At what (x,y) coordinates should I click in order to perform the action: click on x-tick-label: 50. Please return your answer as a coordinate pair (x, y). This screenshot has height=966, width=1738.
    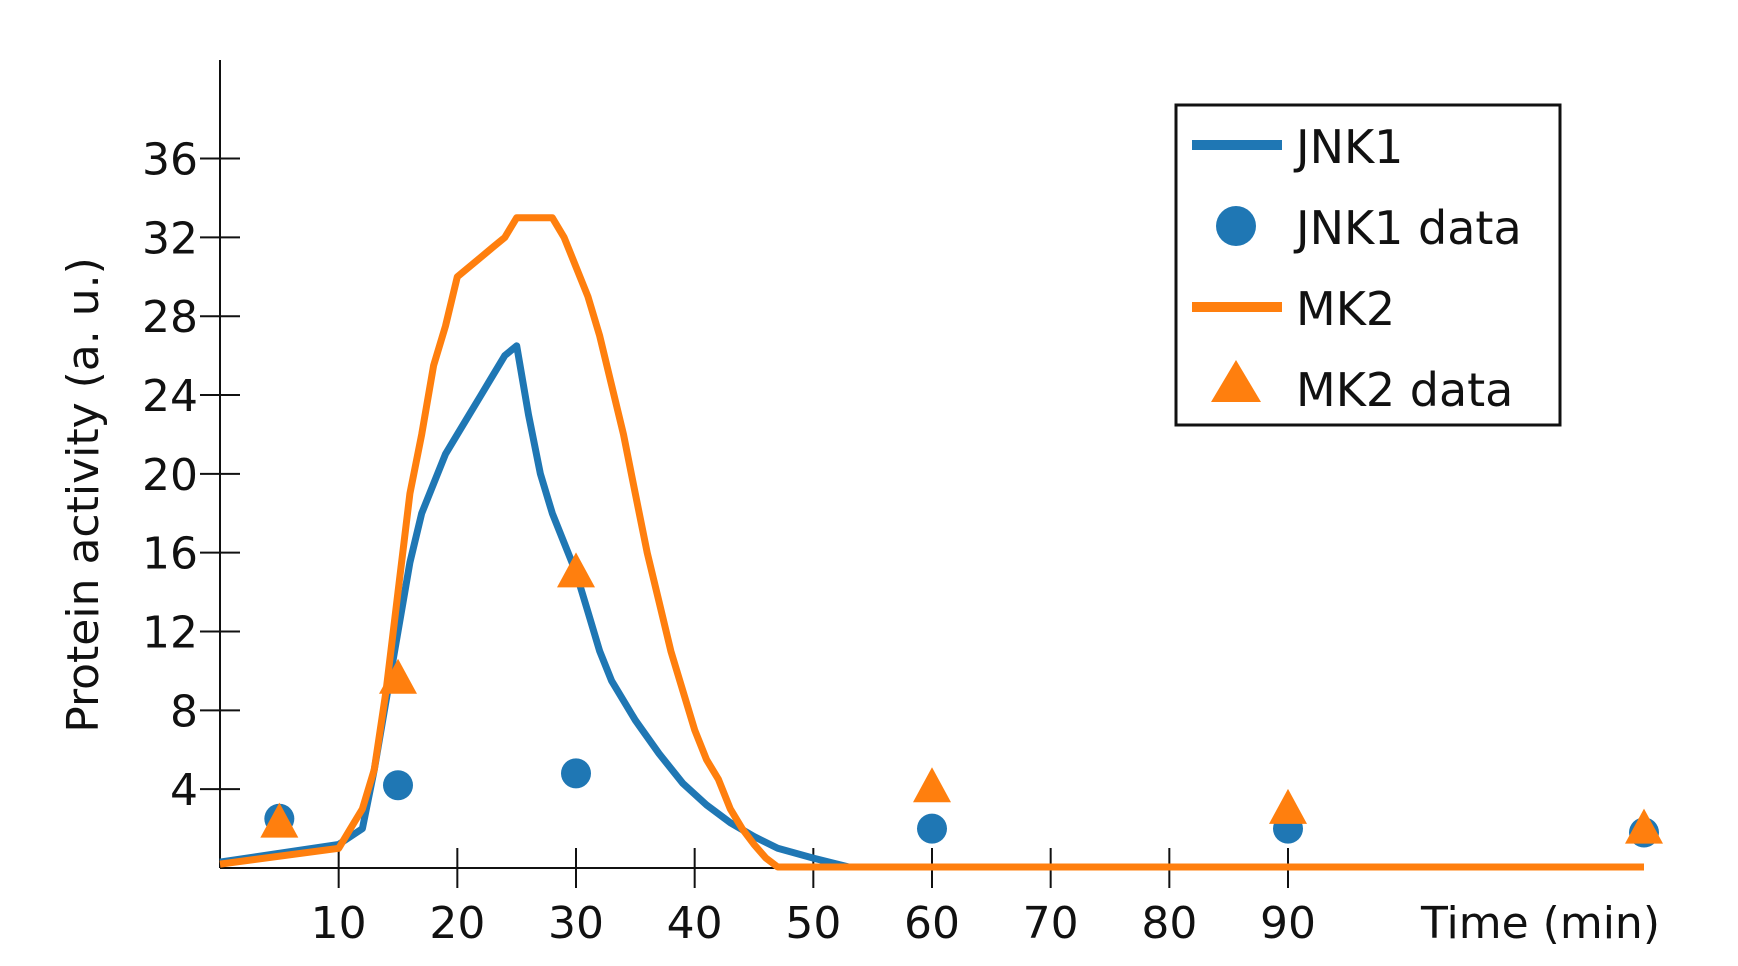
    Looking at the image, I should click on (813, 923).